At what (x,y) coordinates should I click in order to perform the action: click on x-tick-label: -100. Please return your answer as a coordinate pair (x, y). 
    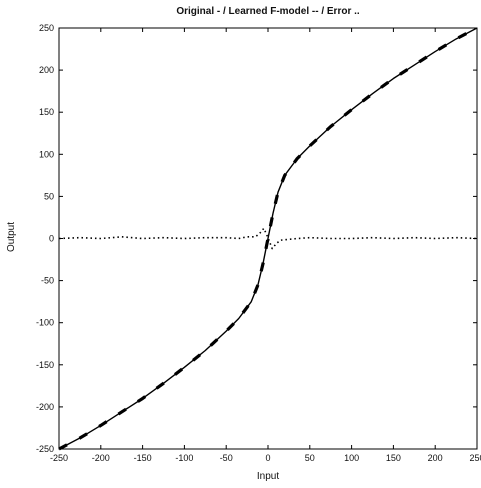
    Looking at the image, I should click on (184, 458).